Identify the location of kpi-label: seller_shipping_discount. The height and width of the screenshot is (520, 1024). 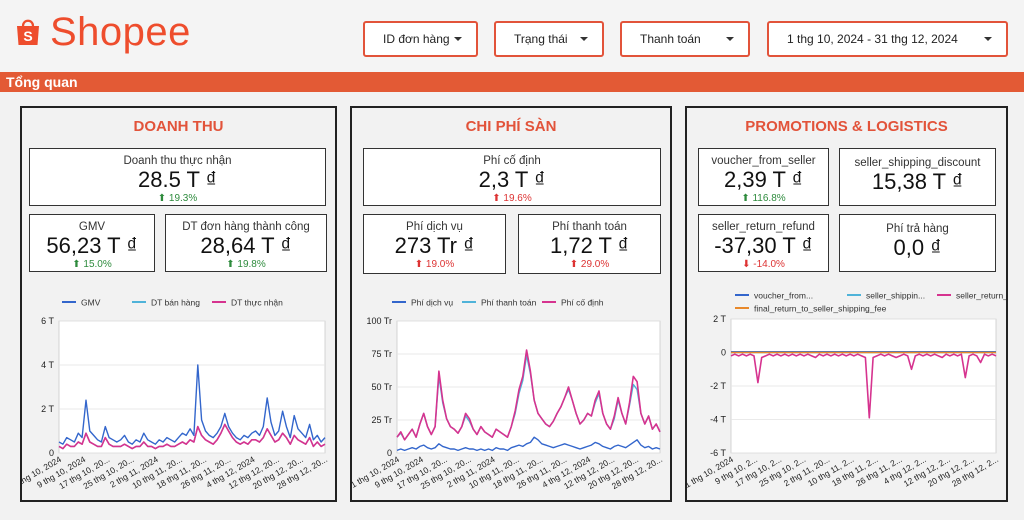
(917, 163).